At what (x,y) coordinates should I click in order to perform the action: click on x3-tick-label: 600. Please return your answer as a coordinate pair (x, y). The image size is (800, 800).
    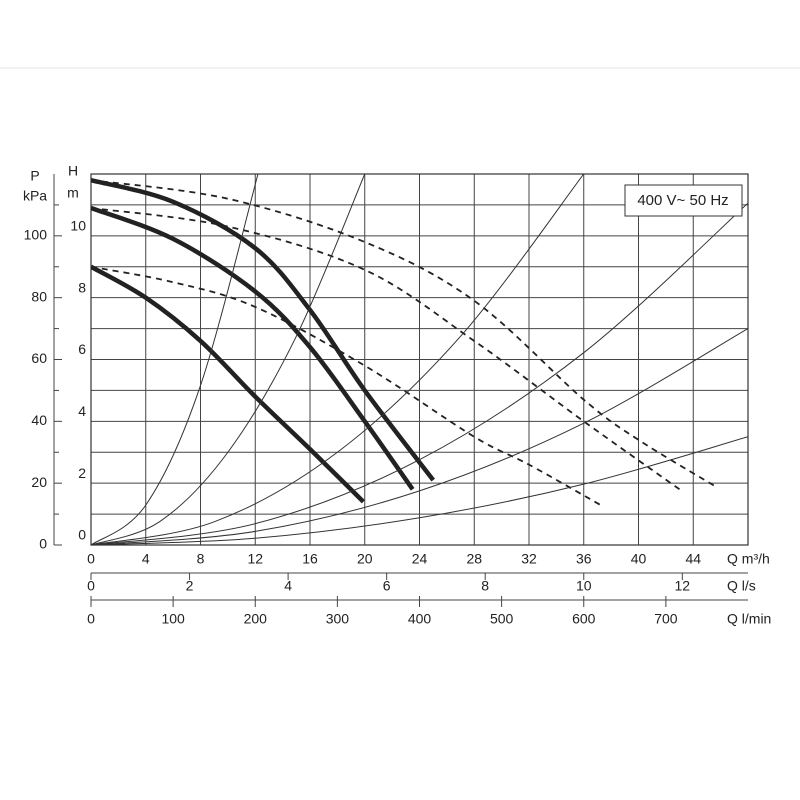
    Looking at the image, I should click on (584, 619).